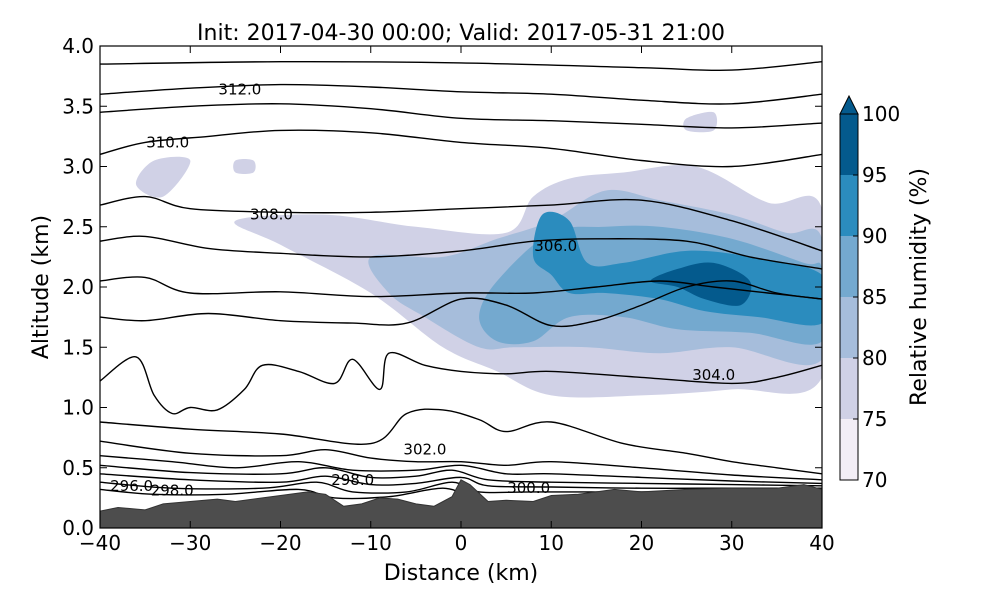 This screenshot has width=1000, height=600. I want to click on y-tick-label: 2.5, so click(78, 227).